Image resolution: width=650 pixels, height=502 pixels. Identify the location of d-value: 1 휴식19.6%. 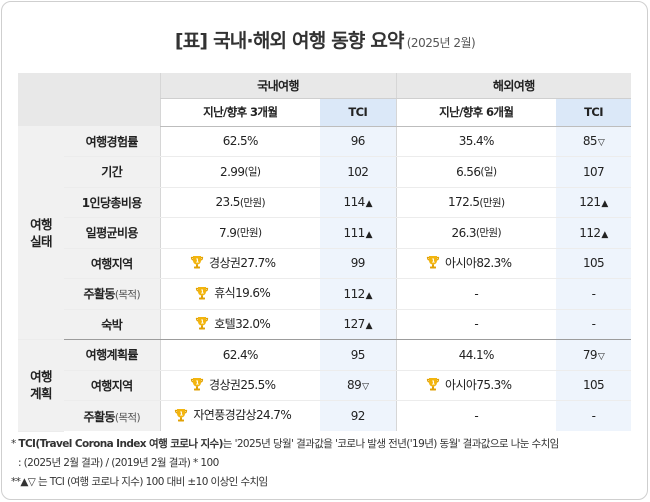
(239, 294).